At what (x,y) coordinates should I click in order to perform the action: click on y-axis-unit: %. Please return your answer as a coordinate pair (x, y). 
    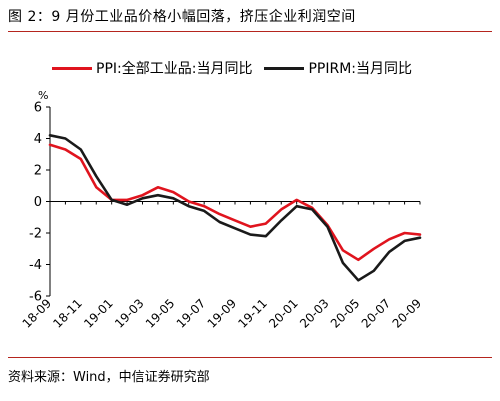
    Looking at the image, I should click on (43, 95).